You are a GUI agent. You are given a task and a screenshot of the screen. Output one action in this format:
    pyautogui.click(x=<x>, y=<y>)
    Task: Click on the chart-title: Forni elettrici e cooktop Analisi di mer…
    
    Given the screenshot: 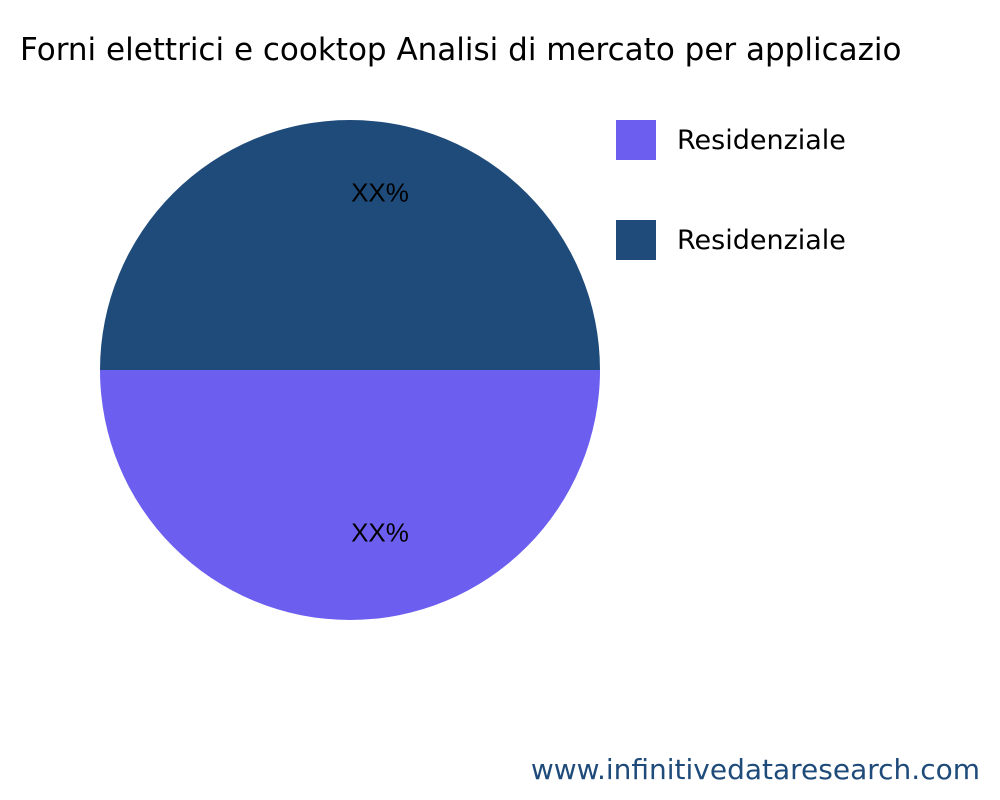 What is the action you would take?
    pyautogui.click(x=460, y=50)
    